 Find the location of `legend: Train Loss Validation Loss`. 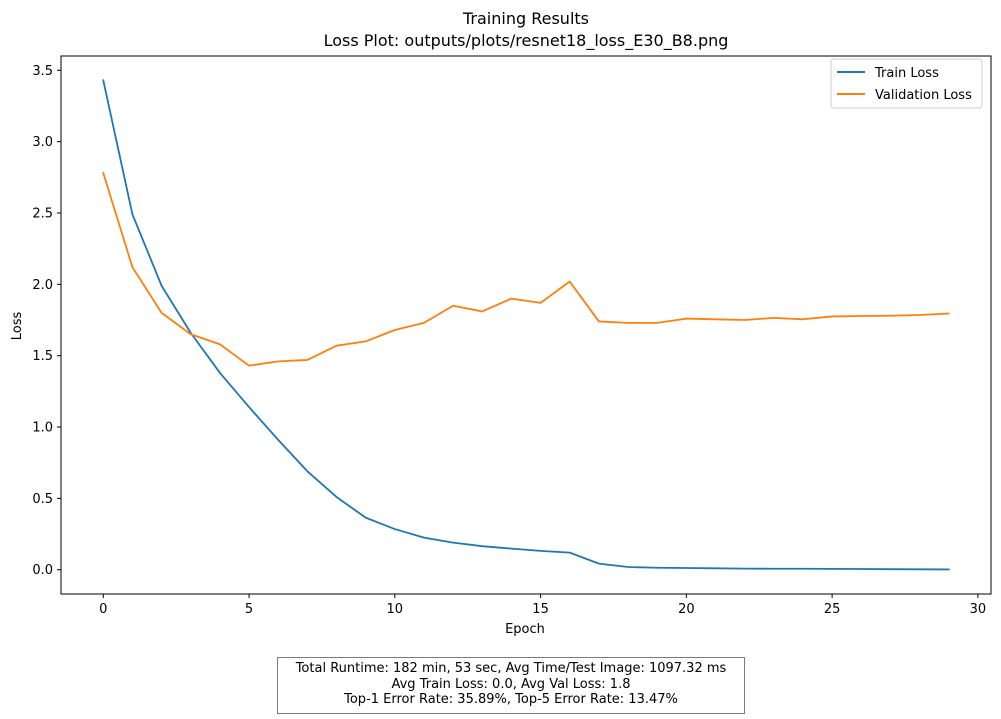

legend: Train Loss Validation Loss is located at coordinates (906, 83).